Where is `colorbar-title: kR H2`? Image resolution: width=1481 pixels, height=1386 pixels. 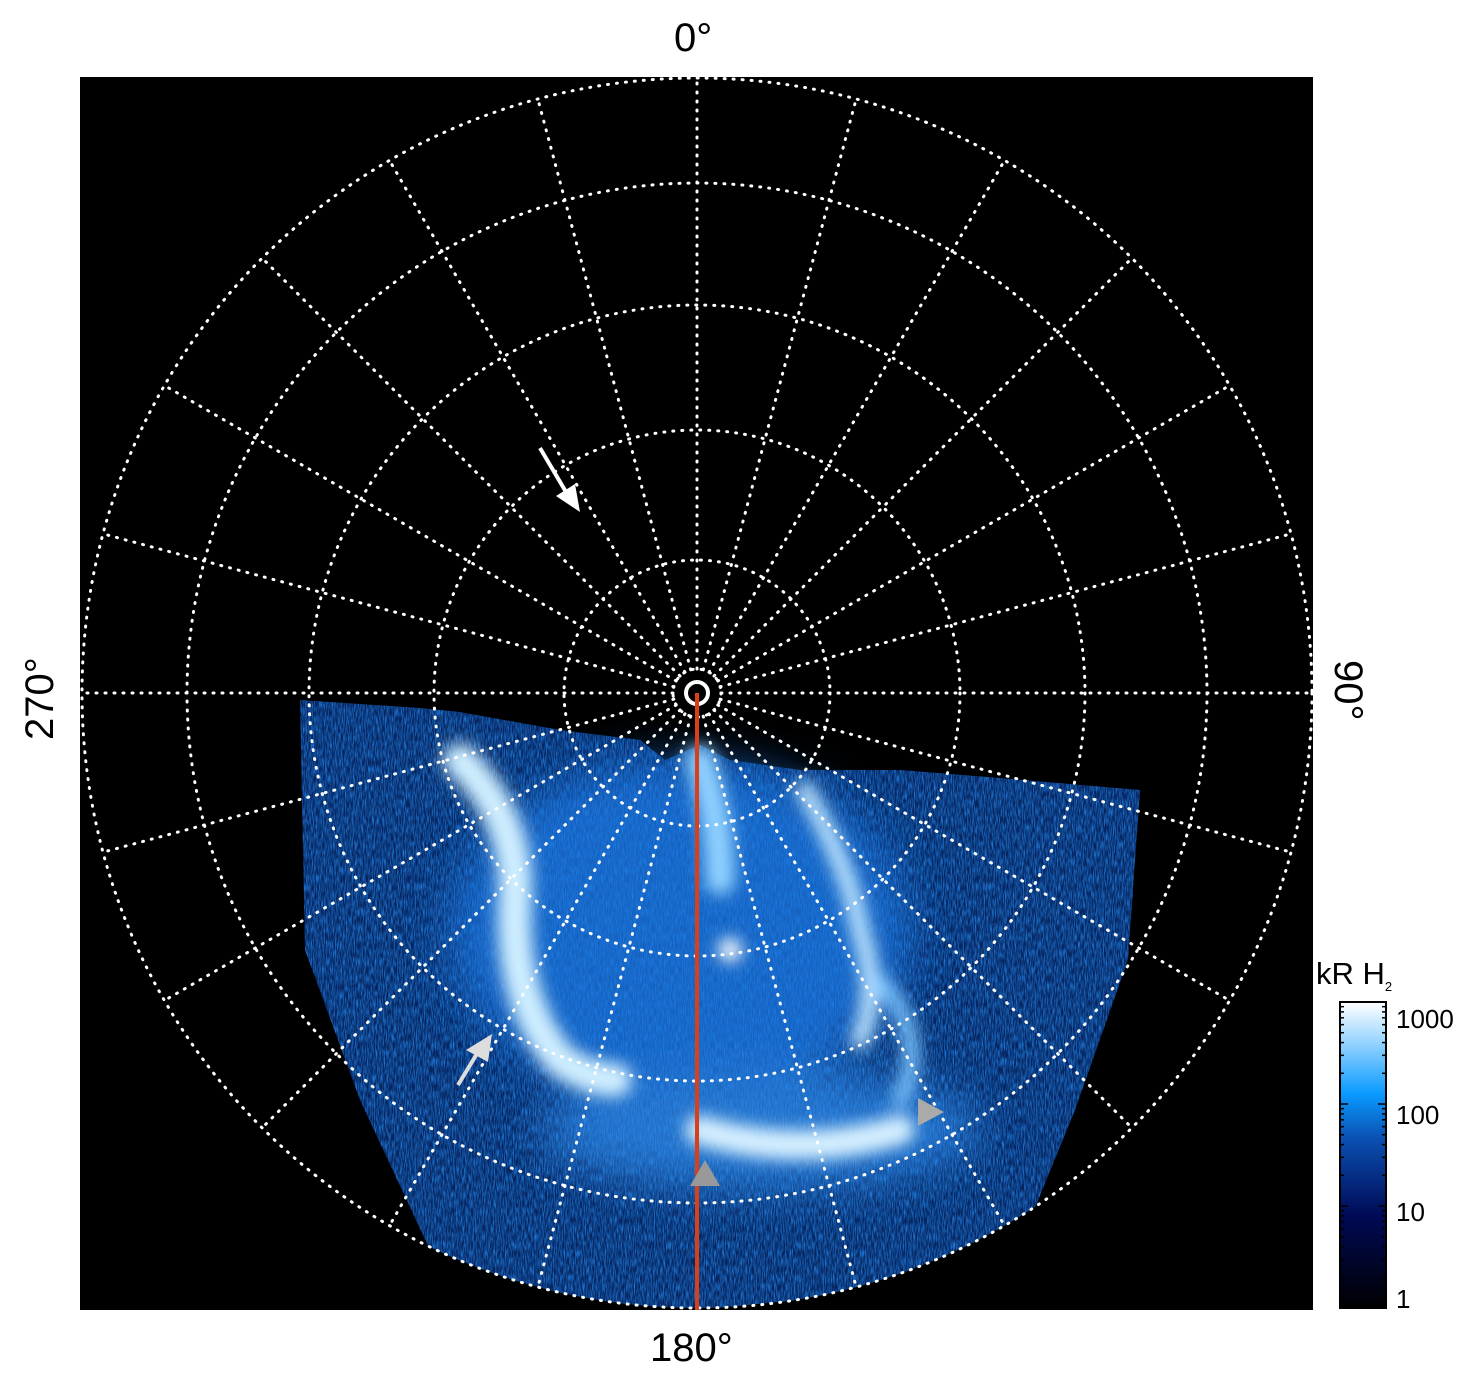 colorbar-title: kR H2 is located at coordinates (1354, 975).